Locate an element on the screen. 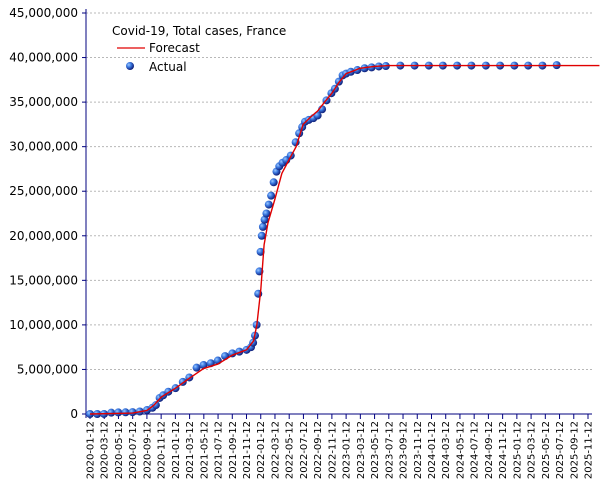  x-tick-label: 2021-11-12 is located at coordinates (247, 450).